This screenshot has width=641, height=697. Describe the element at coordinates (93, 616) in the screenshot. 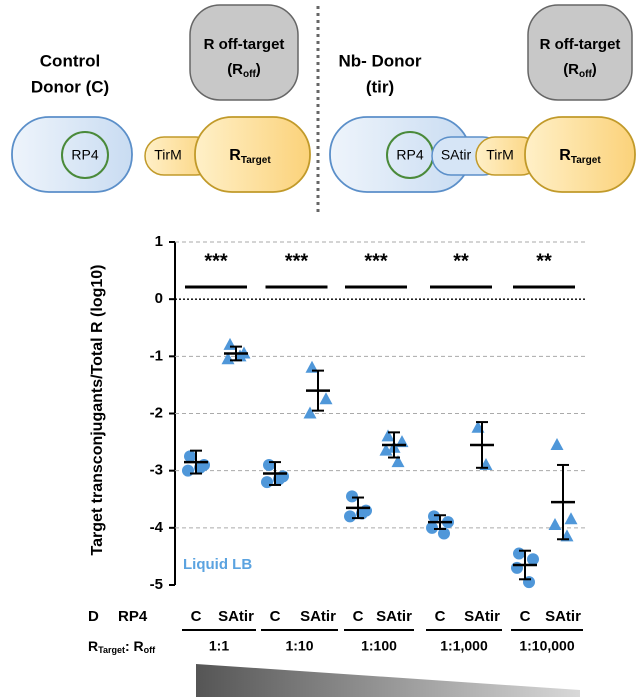

I see `row-label: D` at that location.